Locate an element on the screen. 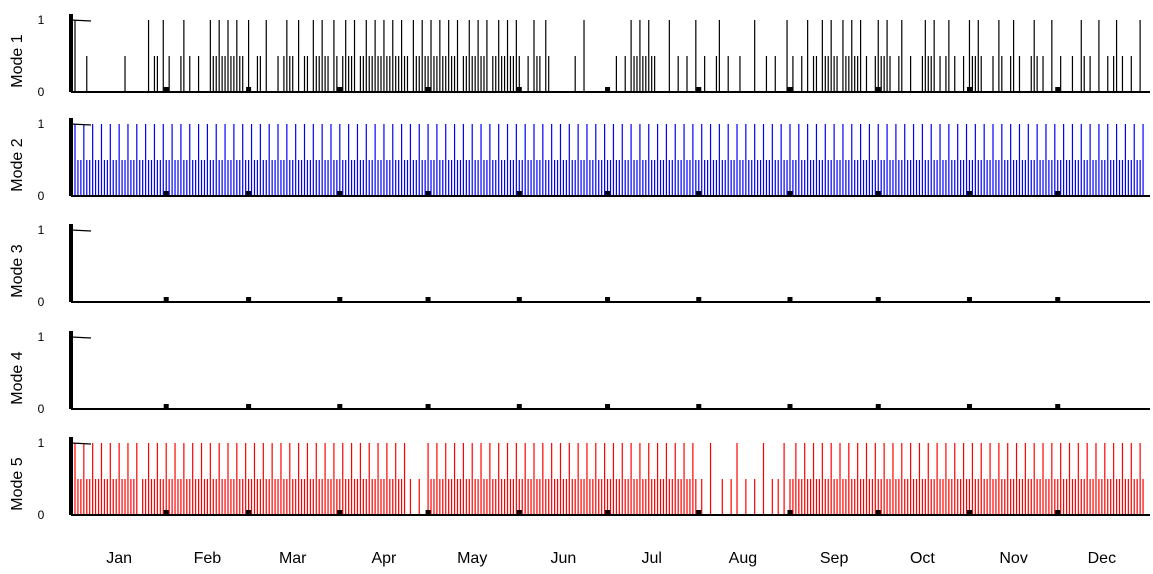  panel-3-label: Mode 3 is located at coordinates (17, 270).